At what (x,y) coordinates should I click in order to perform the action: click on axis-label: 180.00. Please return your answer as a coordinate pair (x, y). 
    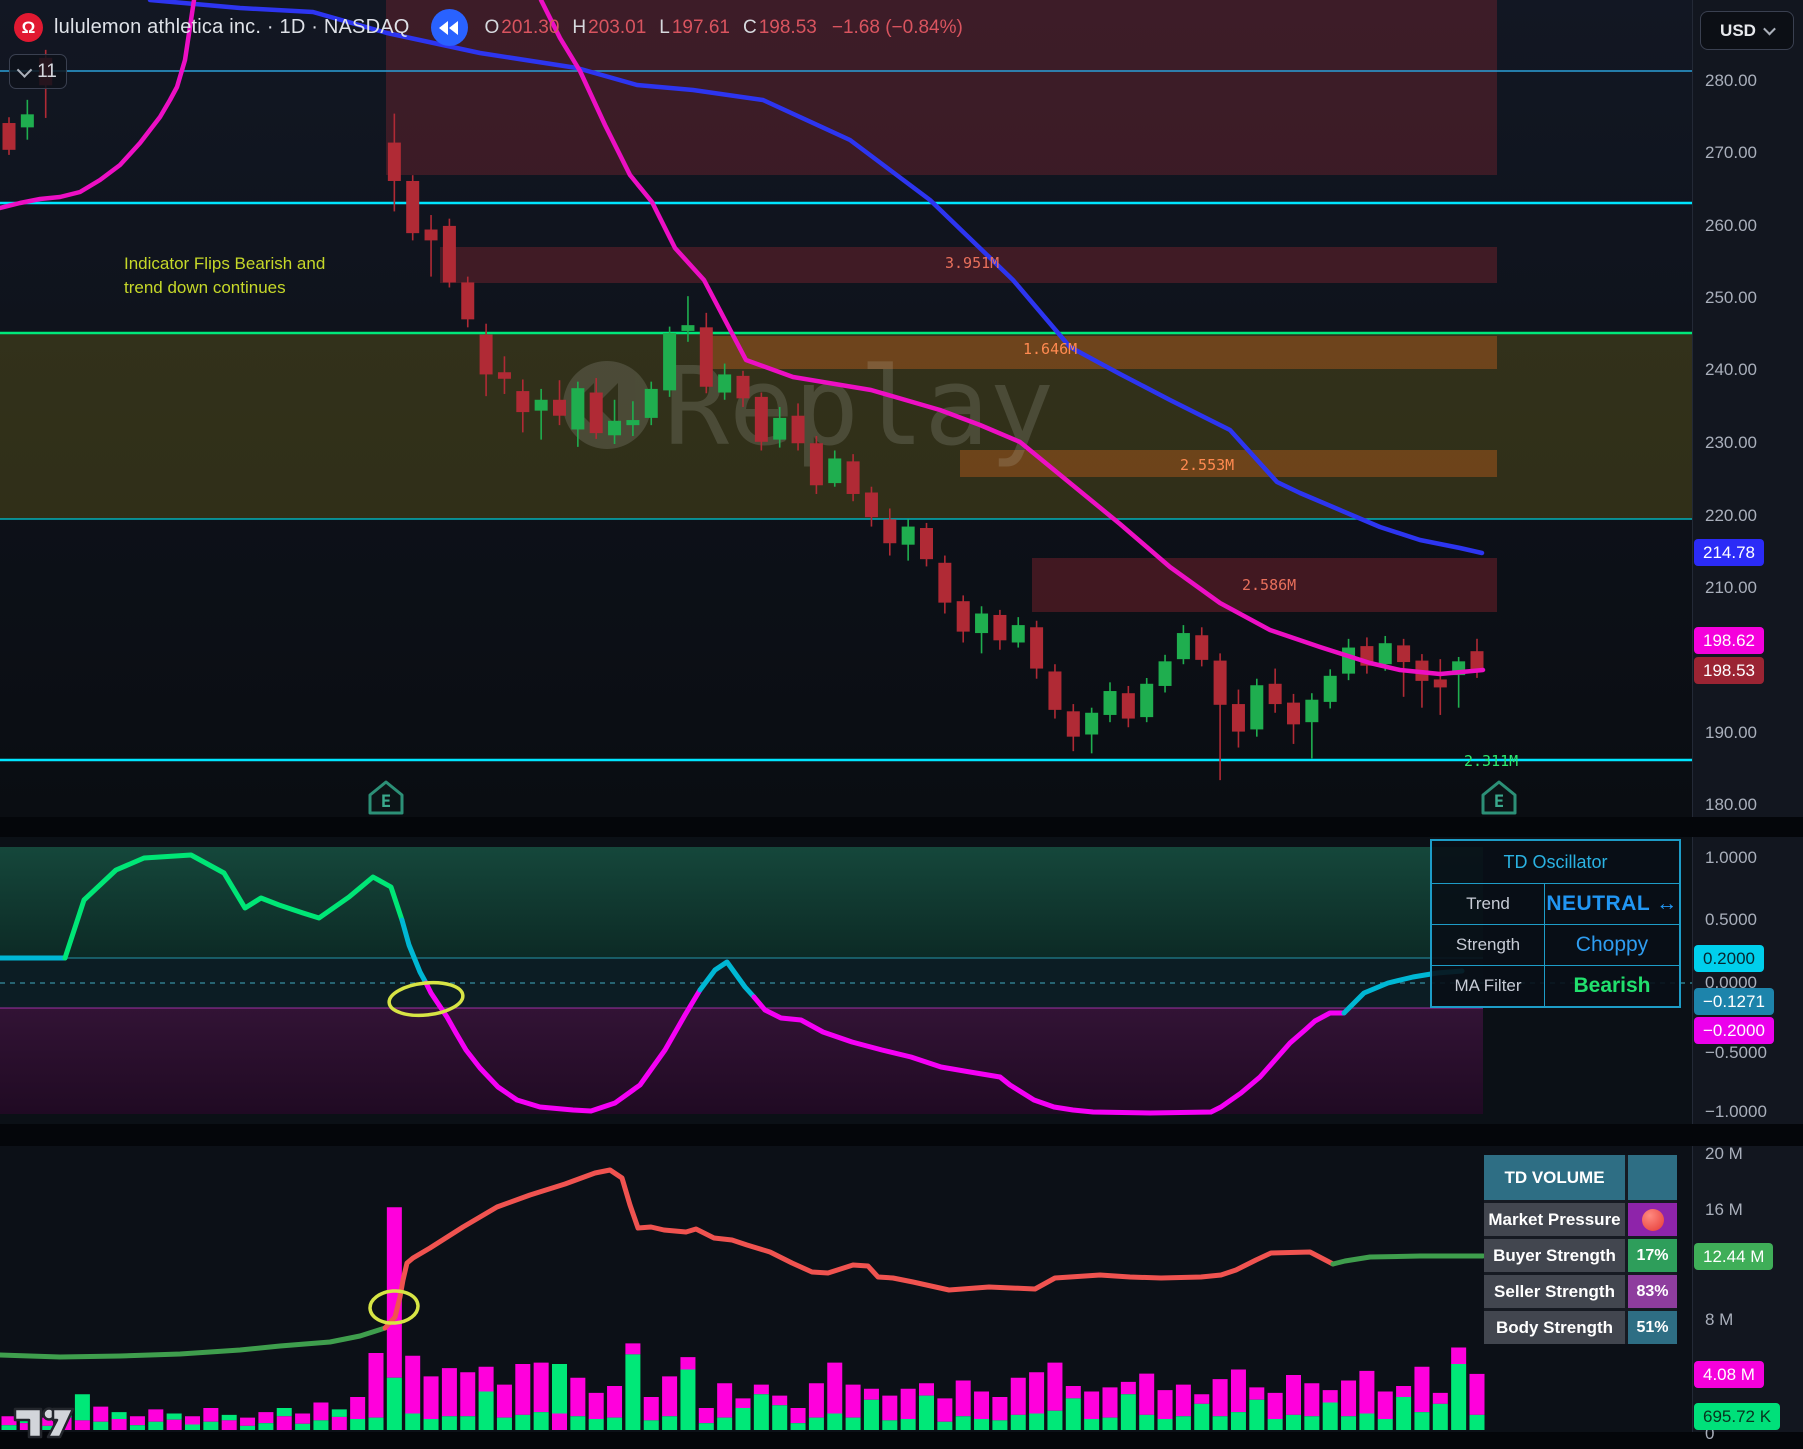
    Looking at the image, I should click on (1731, 804).